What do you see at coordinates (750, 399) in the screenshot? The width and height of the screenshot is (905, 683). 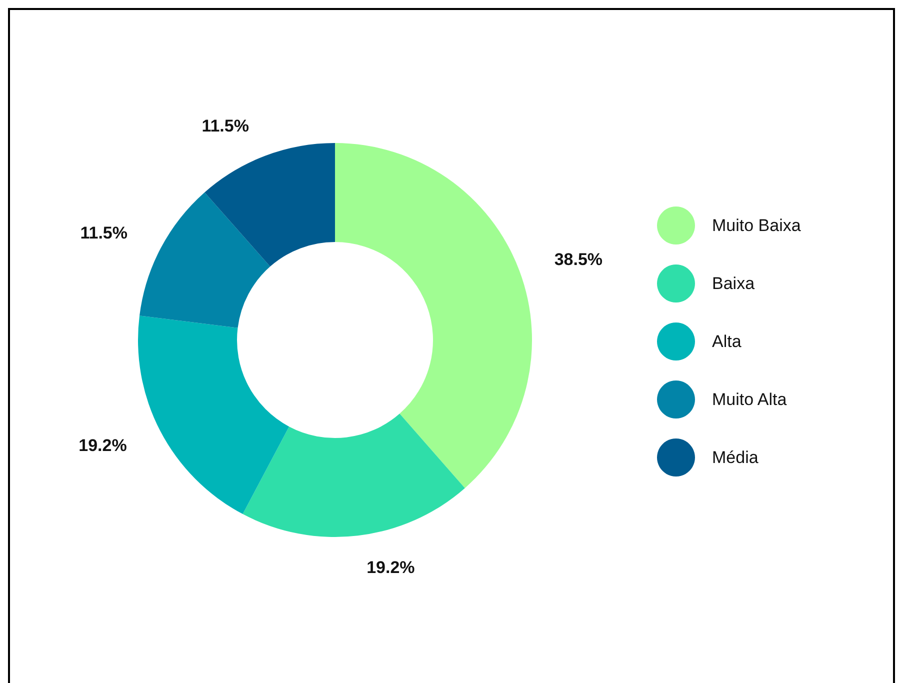 I see `legend-label: Muito Alta` at bounding box center [750, 399].